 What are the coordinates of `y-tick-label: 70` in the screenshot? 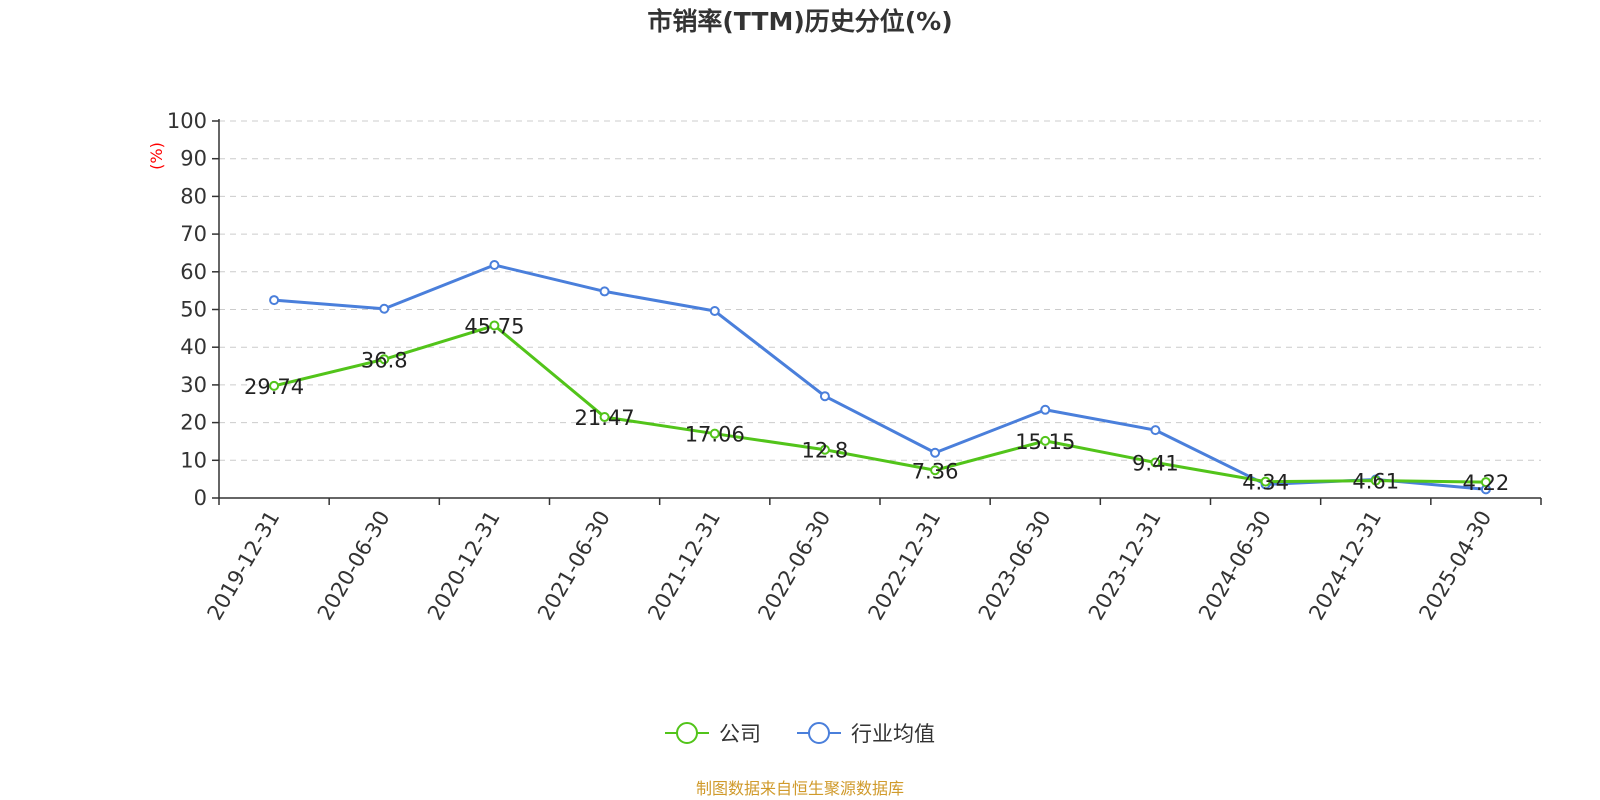 It's located at (193, 234).